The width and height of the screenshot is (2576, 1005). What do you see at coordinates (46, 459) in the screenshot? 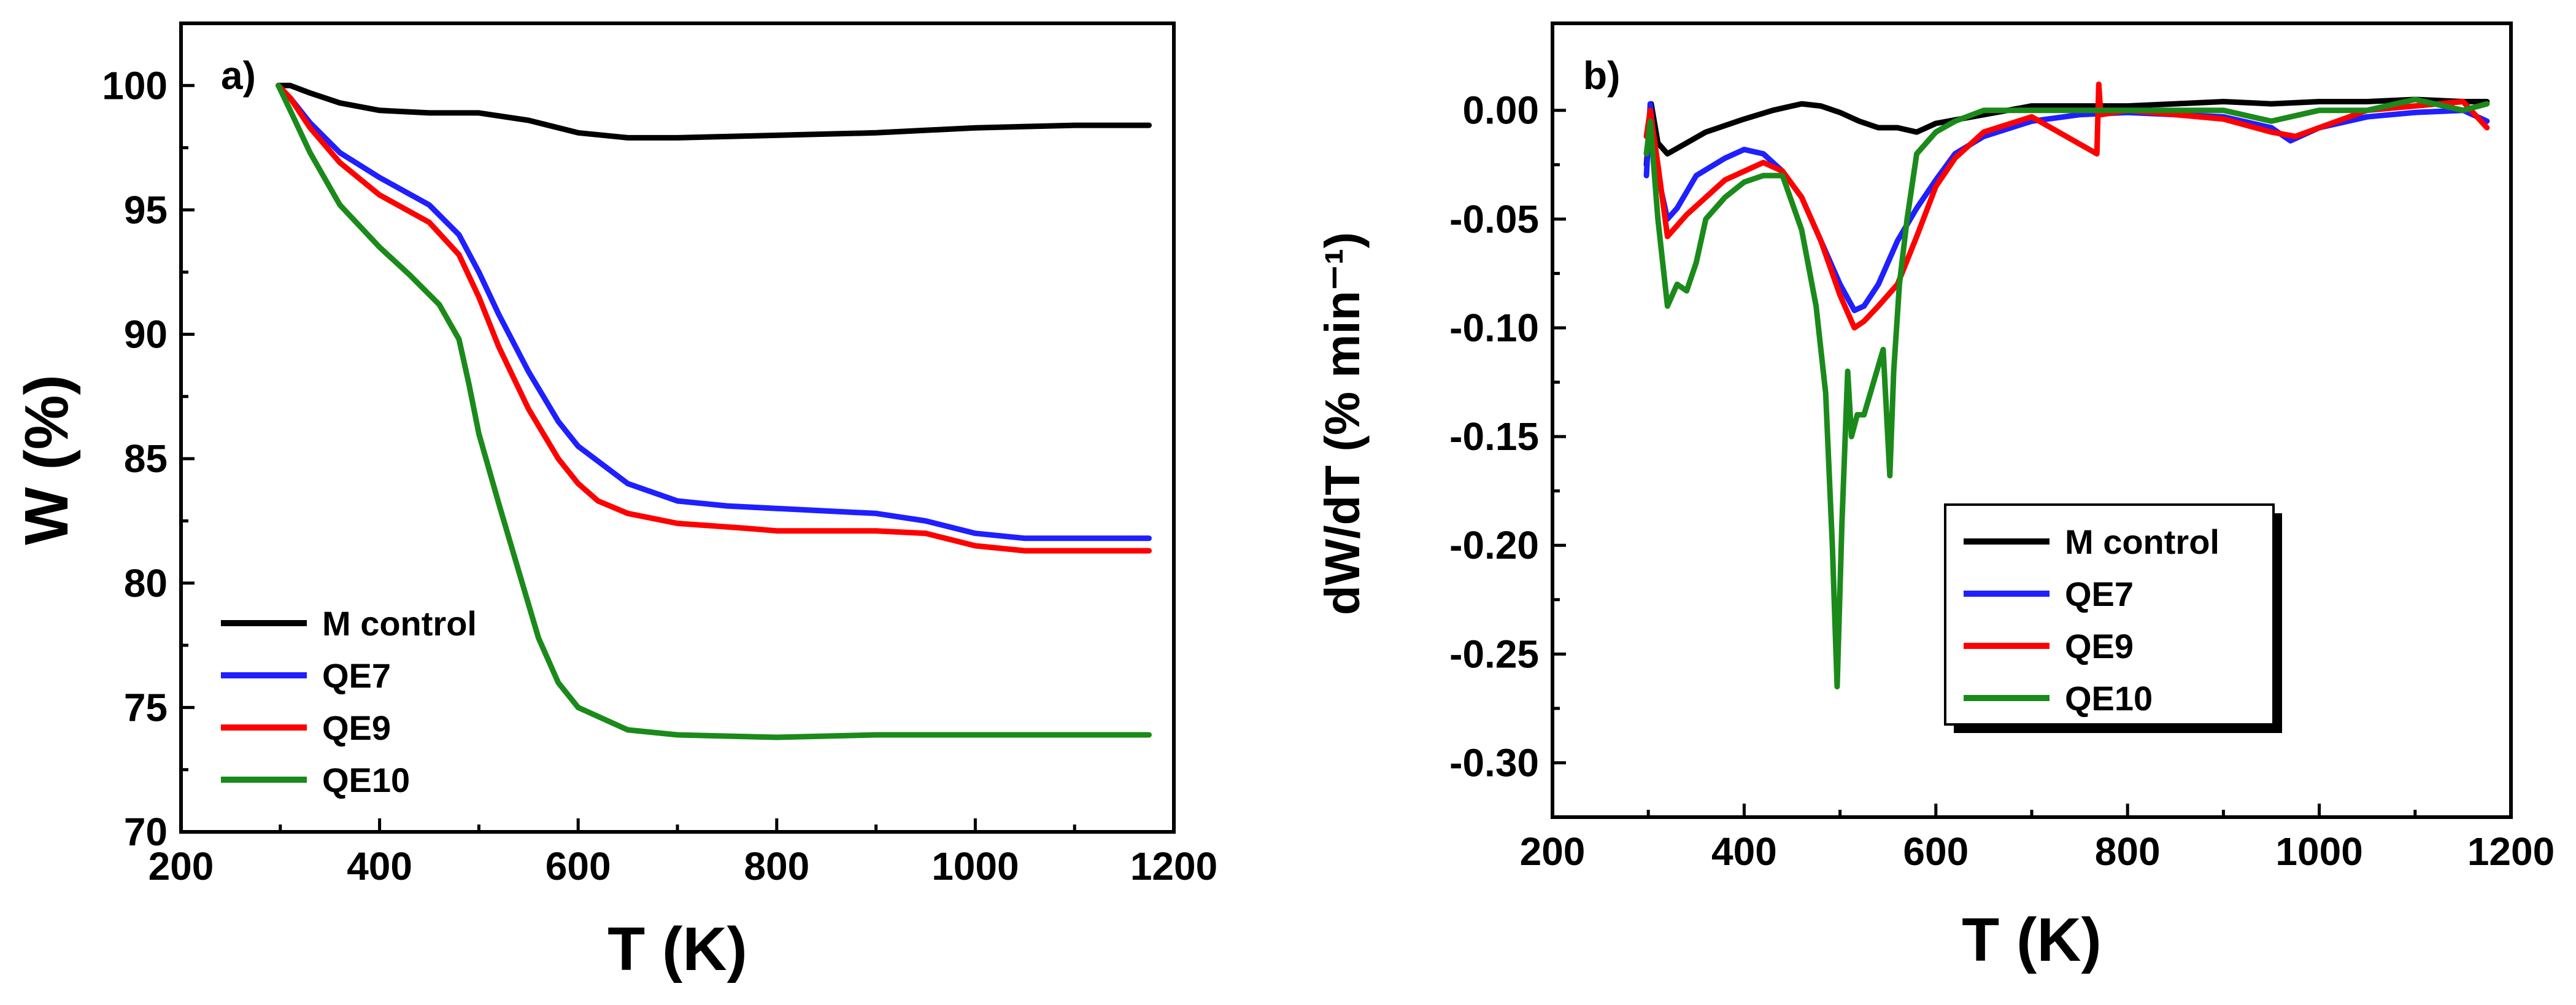
I see `panel-a-y-axis-title: W (%)` at bounding box center [46, 459].